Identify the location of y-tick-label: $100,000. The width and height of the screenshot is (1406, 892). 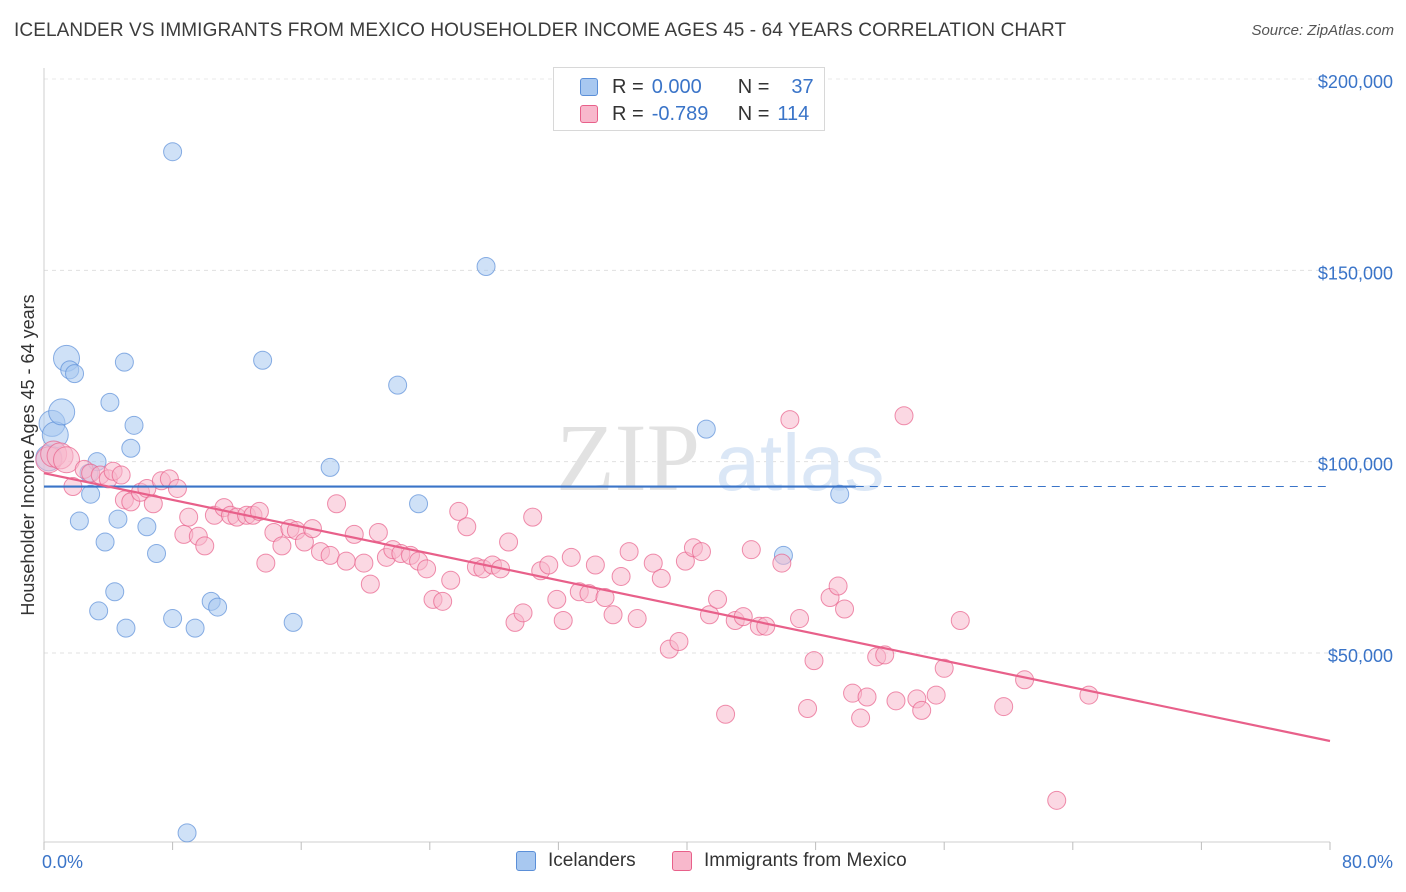
(1355, 465).